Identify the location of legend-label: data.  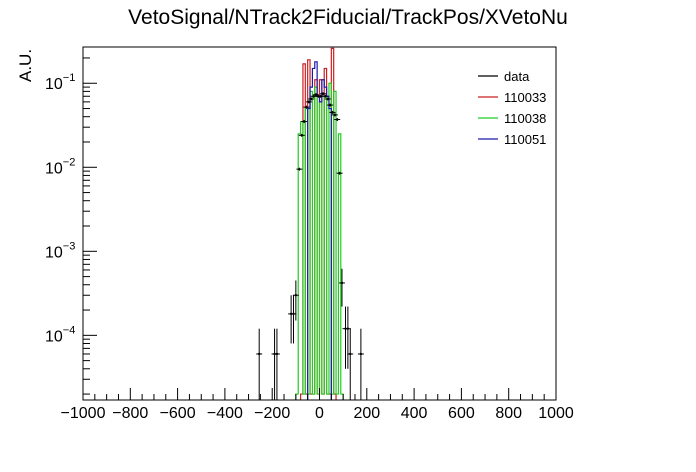
(517, 76).